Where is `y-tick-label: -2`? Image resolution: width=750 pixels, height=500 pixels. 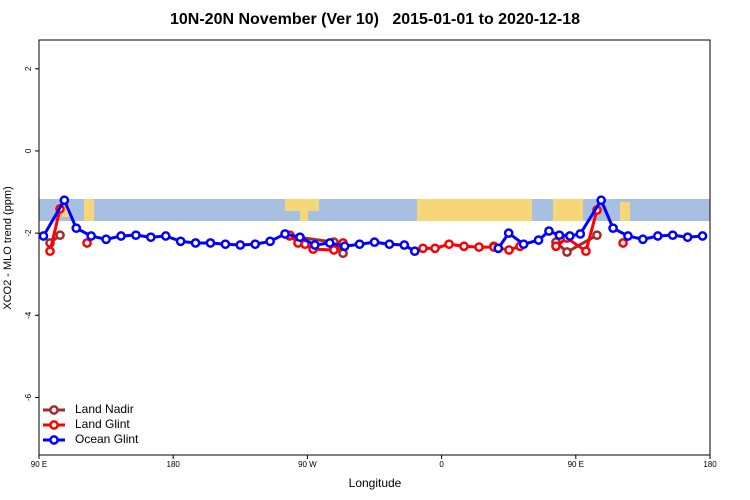 y-tick-label: -2 is located at coordinates (28, 233).